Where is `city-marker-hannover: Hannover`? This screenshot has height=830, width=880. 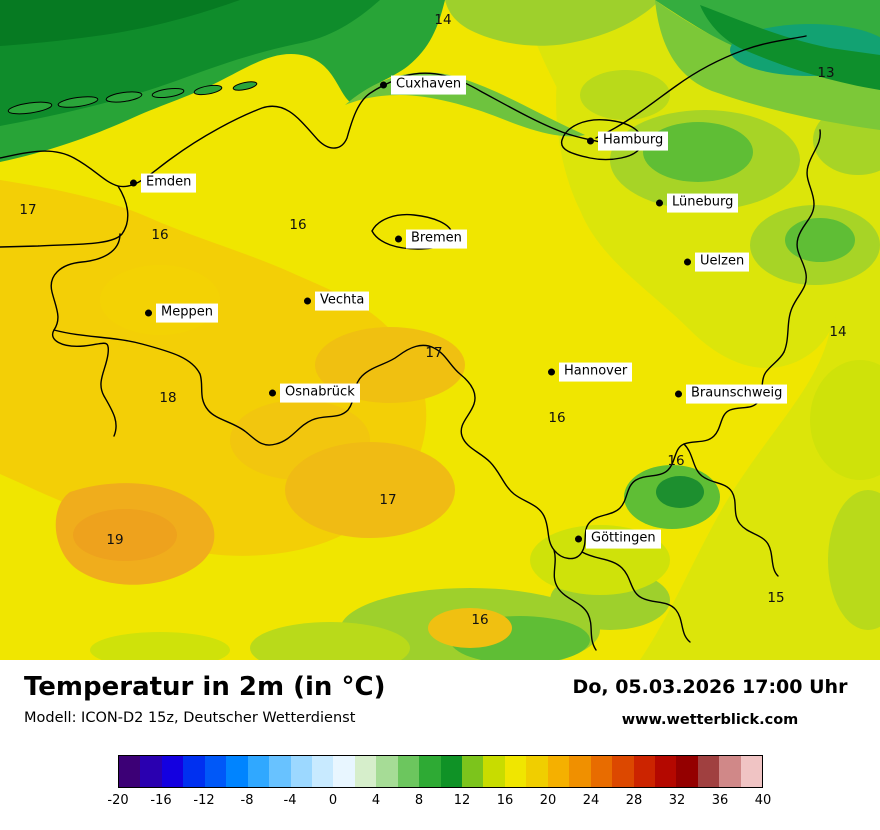 city-marker-hannover: Hannover is located at coordinates (590, 372).